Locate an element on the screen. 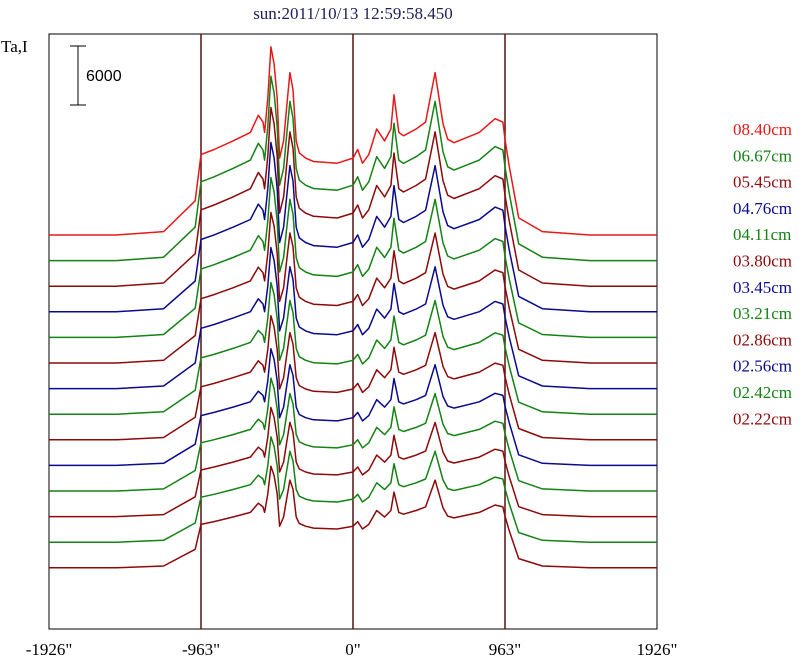  legend-item: 02.86cm is located at coordinates (762, 339).